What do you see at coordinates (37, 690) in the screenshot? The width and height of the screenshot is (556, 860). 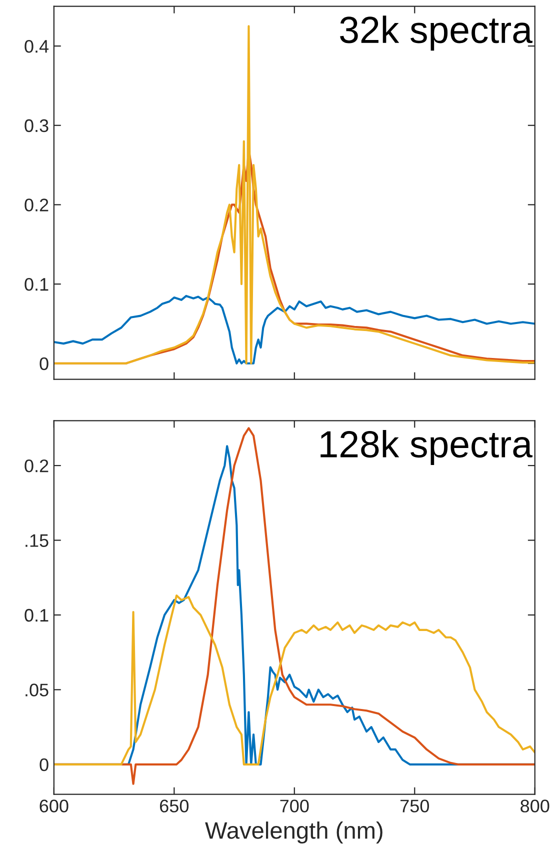 I see `y-tick-label: .05` at bounding box center [37, 690].